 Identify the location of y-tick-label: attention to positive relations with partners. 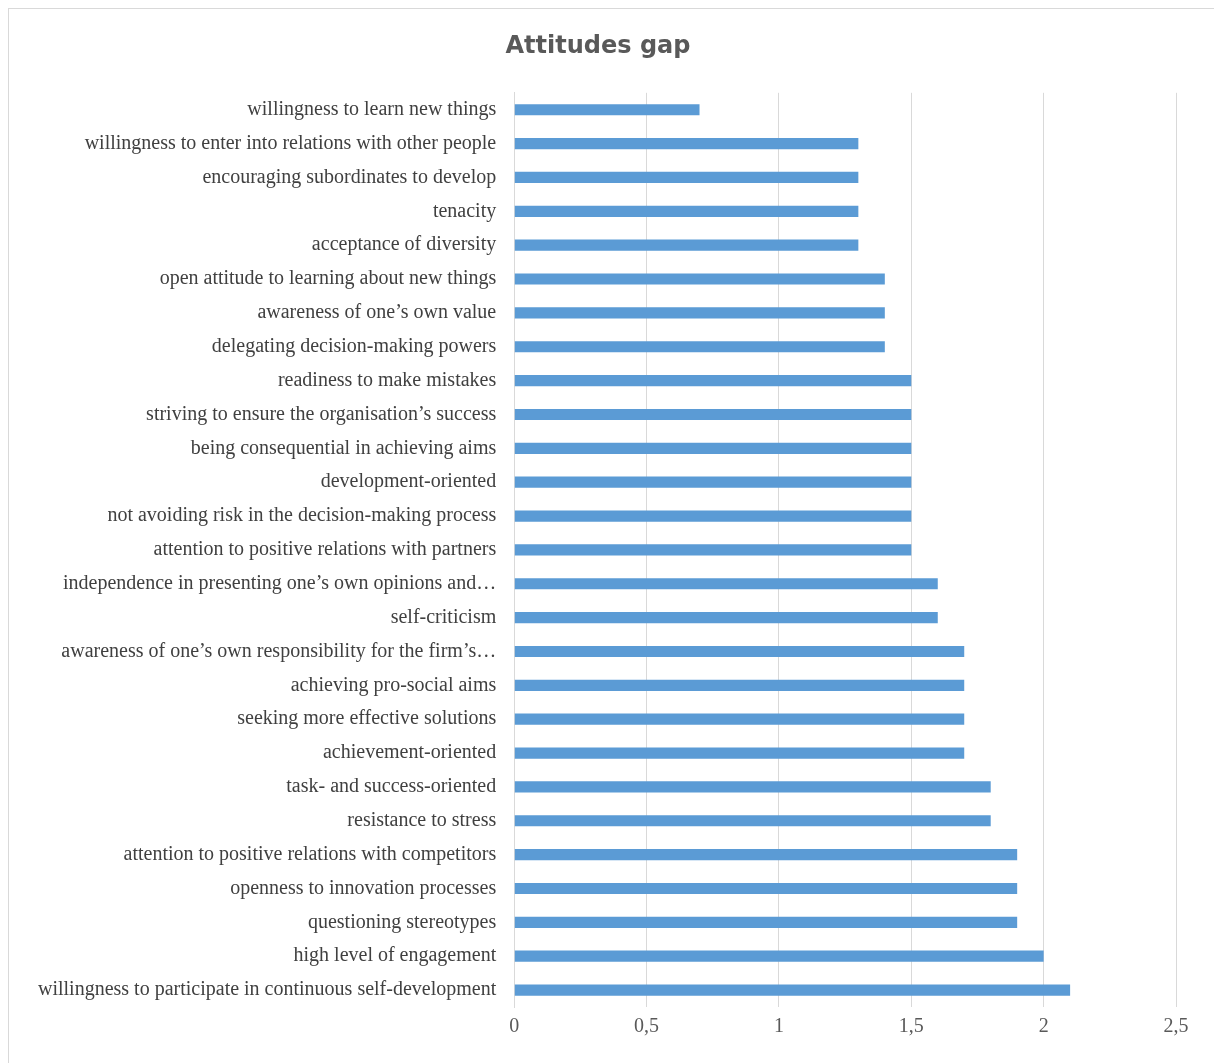
(325, 549).